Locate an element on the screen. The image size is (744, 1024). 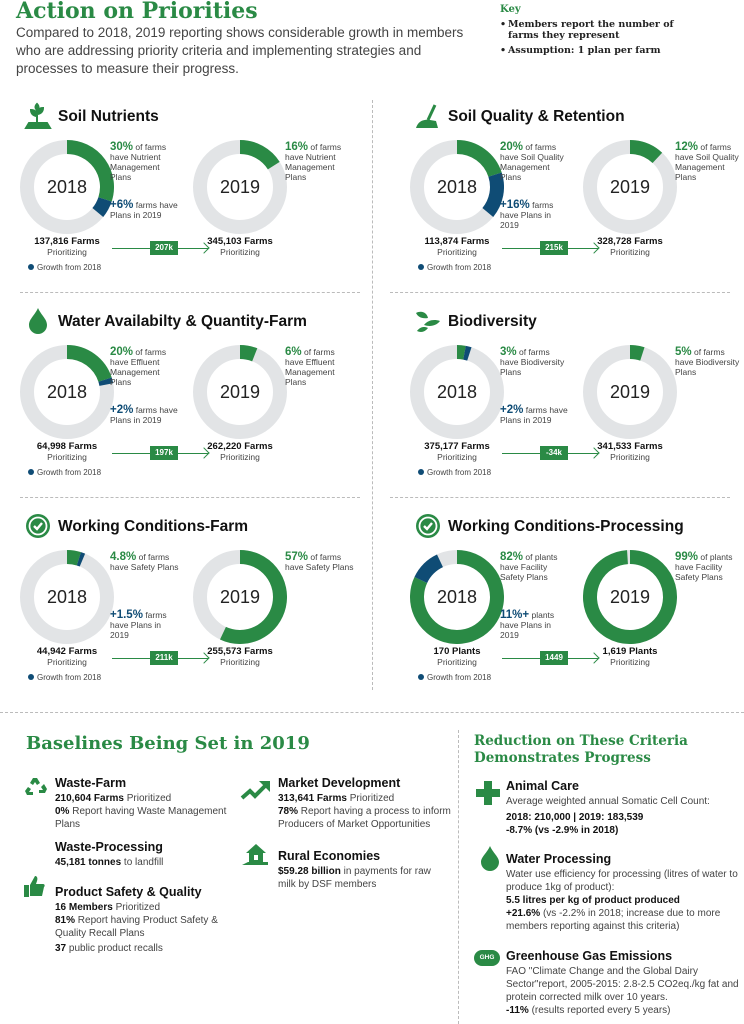
value: 5.5 litres per kg of product produced is located at coordinates (593, 900).